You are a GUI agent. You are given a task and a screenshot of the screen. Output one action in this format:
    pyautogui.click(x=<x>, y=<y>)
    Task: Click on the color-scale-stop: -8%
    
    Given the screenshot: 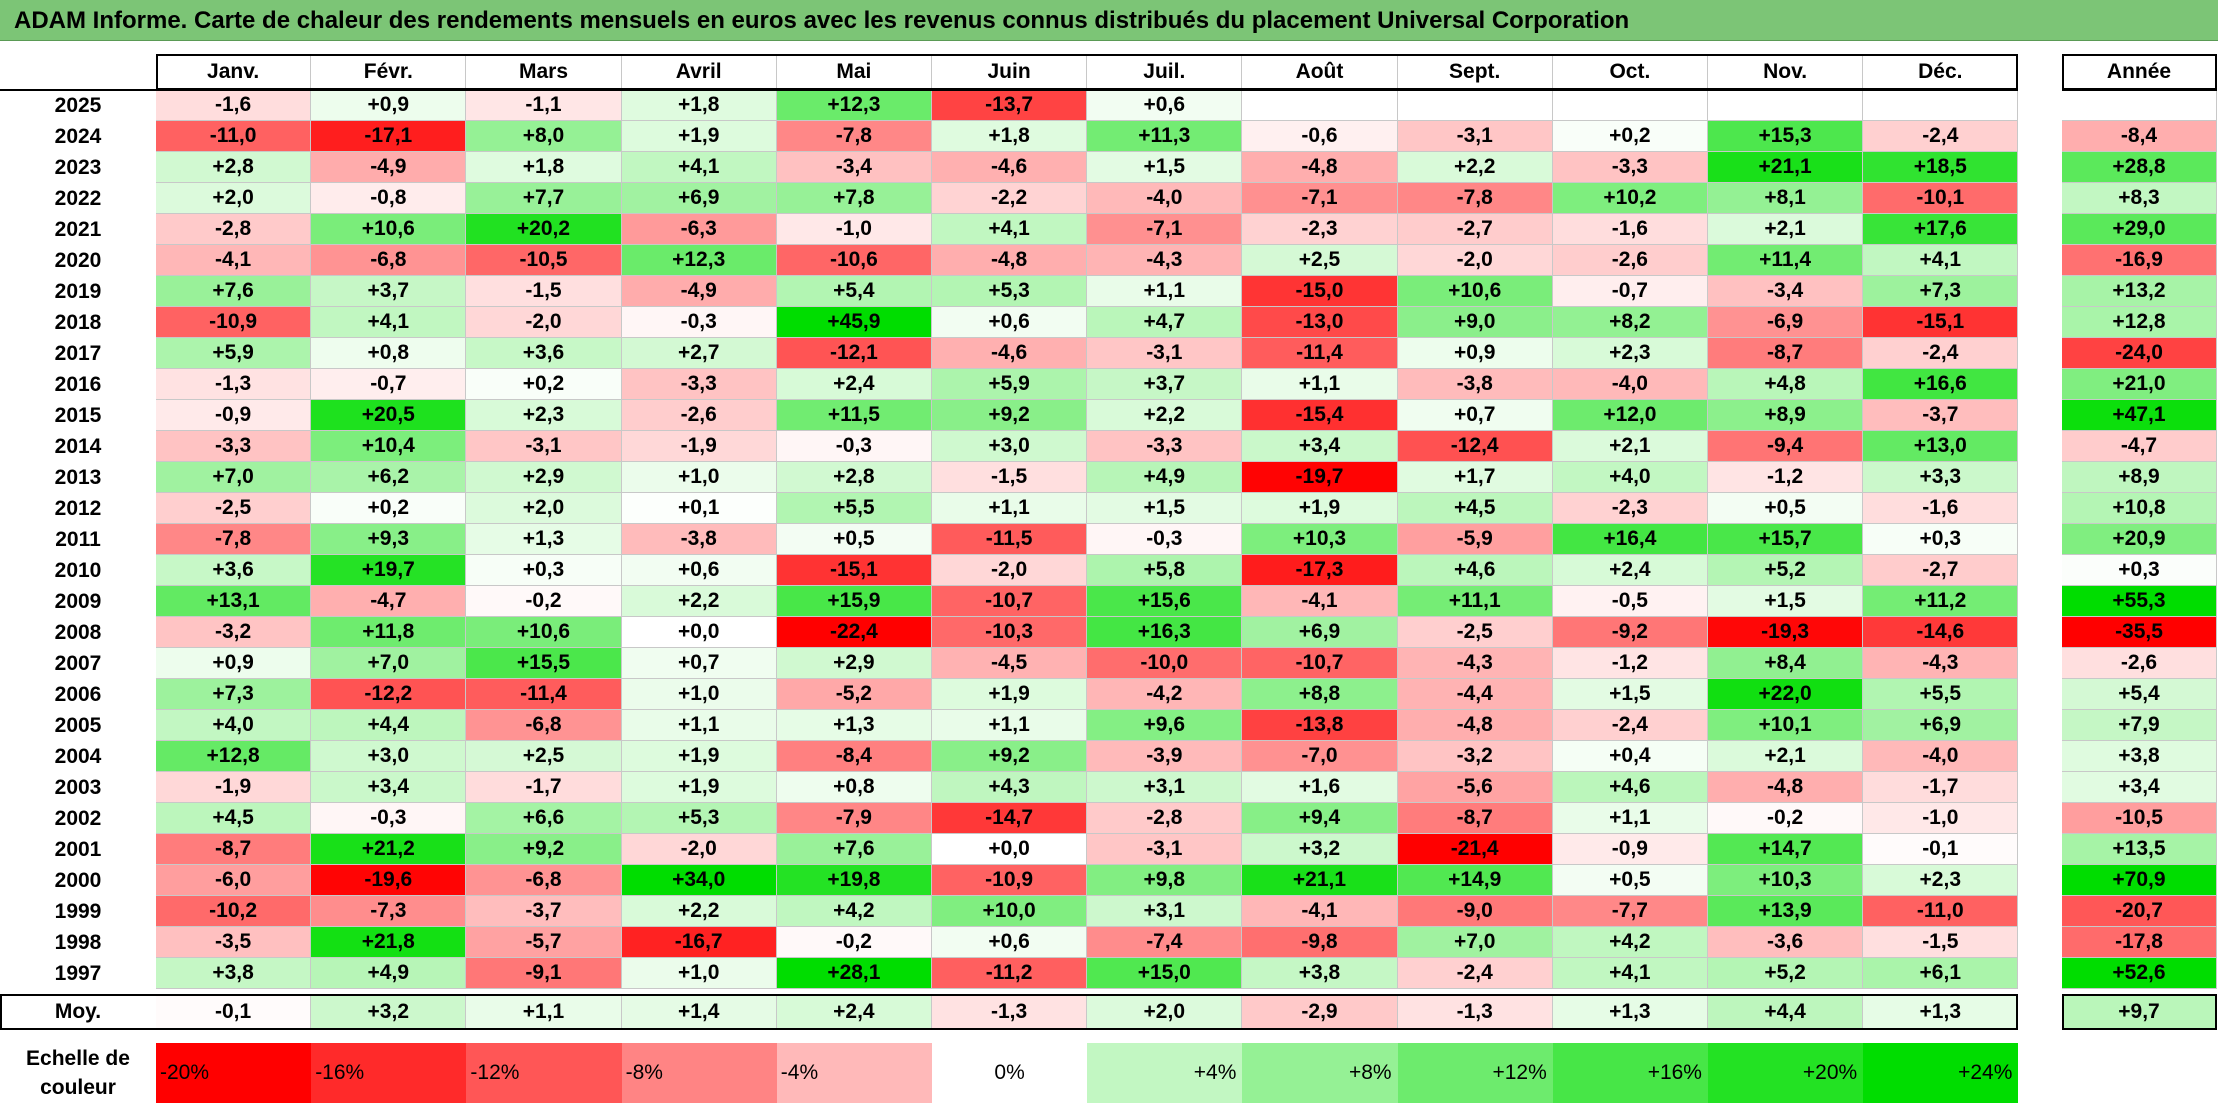 What is the action you would take?
    pyautogui.click(x=699, y=1073)
    